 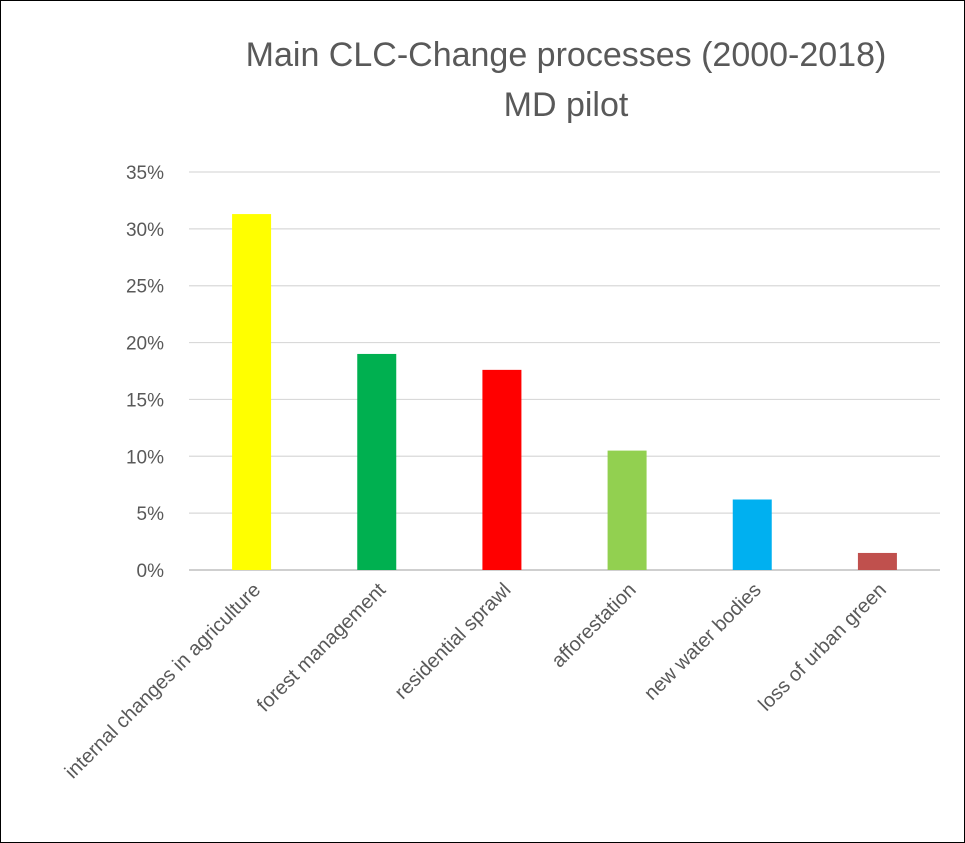 What do you see at coordinates (145, 400) in the screenshot?
I see `y-tick-label: 15%` at bounding box center [145, 400].